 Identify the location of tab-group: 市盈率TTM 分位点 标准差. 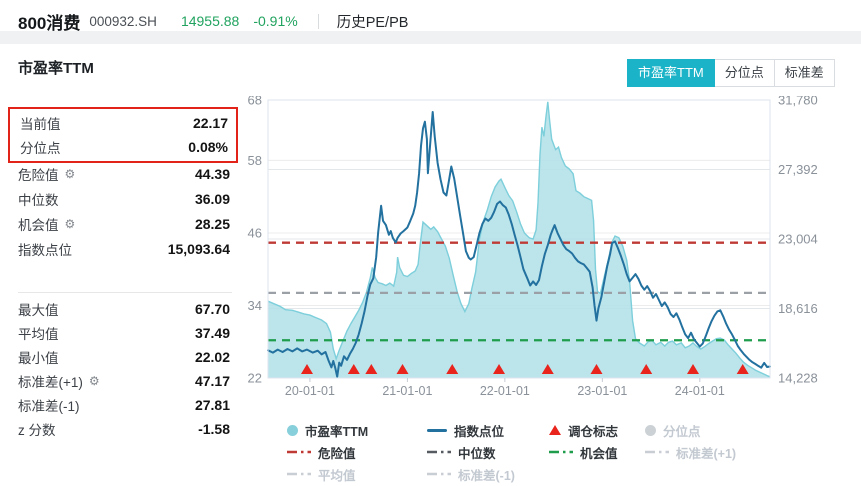
(731, 73).